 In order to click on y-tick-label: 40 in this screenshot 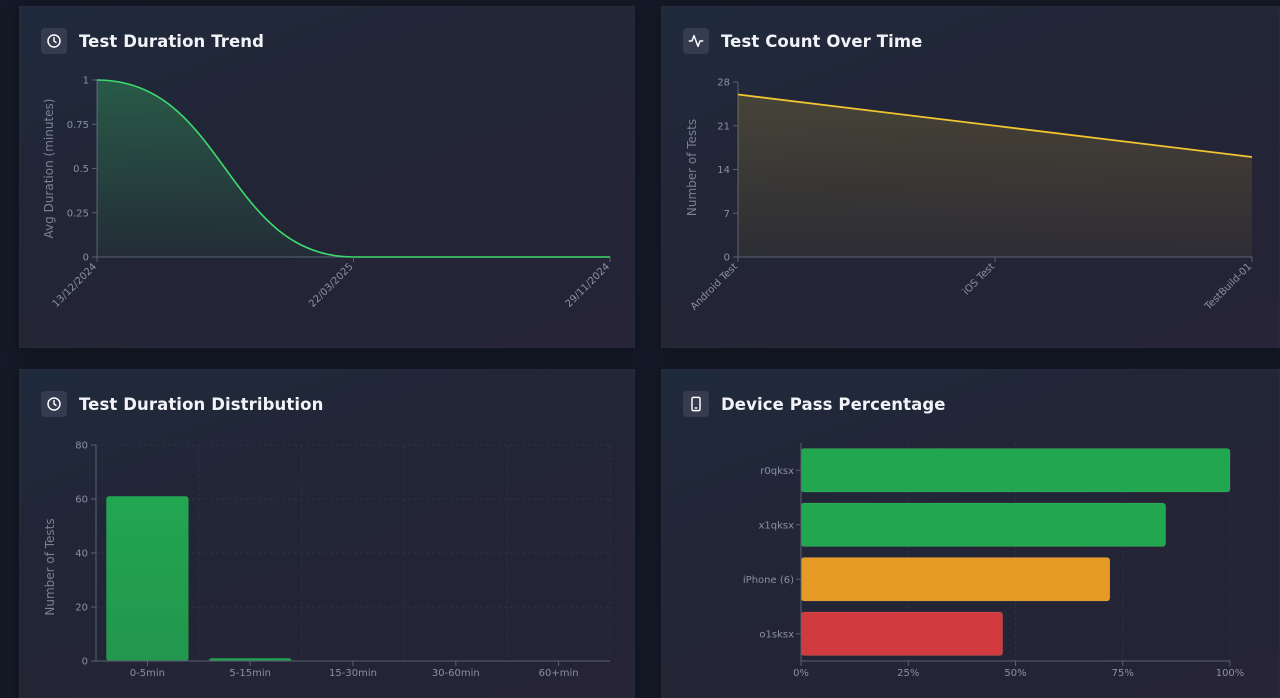, I will do `click(81, 554)`.